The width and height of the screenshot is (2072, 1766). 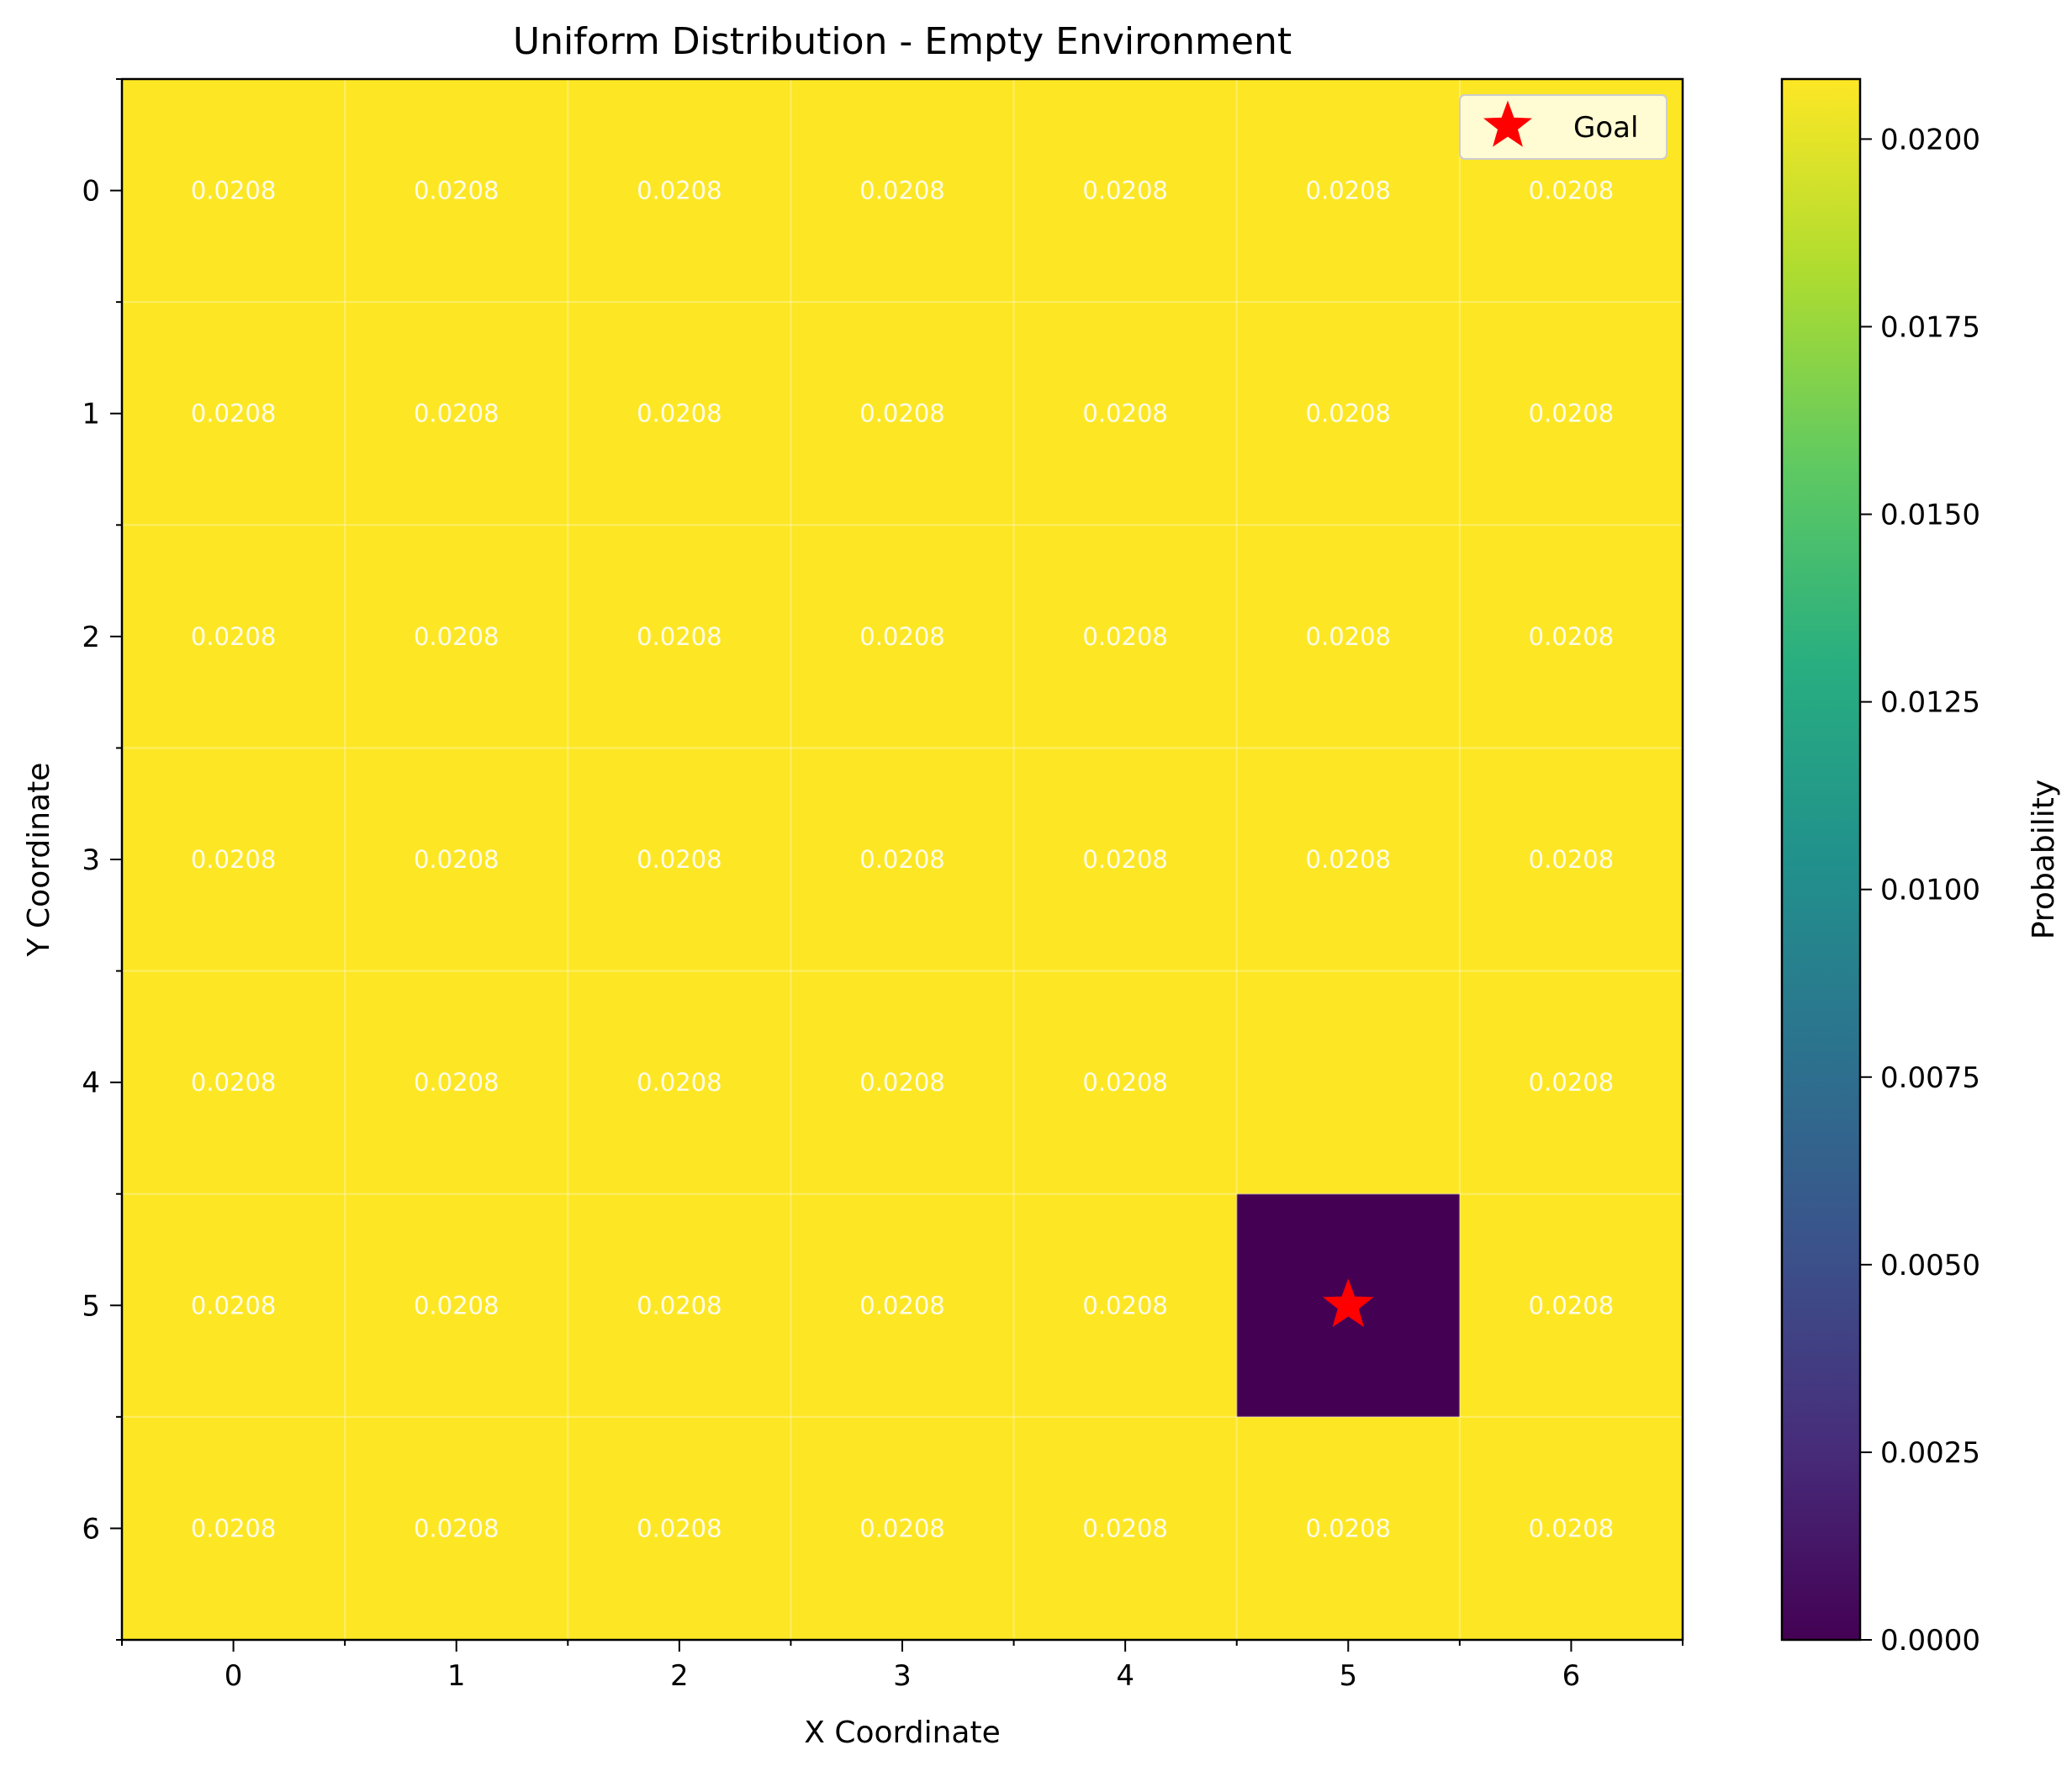 I want to click on cell-value-label-3-3: 0.0208, so click(x=902, y=859).